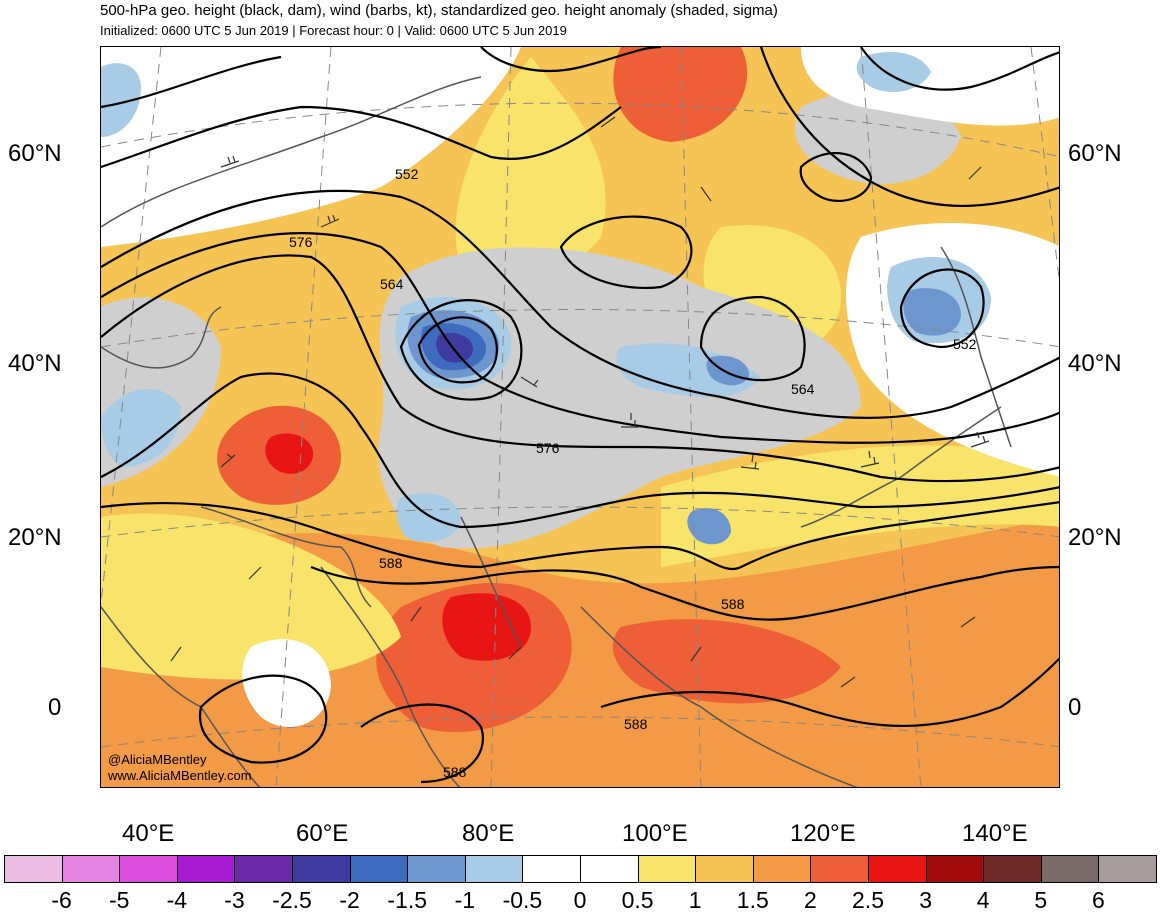  What do you see at coordinates (55, 707) in the screenshot?
I see `lat-label-0-left: 0` at bounding box center [55, 707].